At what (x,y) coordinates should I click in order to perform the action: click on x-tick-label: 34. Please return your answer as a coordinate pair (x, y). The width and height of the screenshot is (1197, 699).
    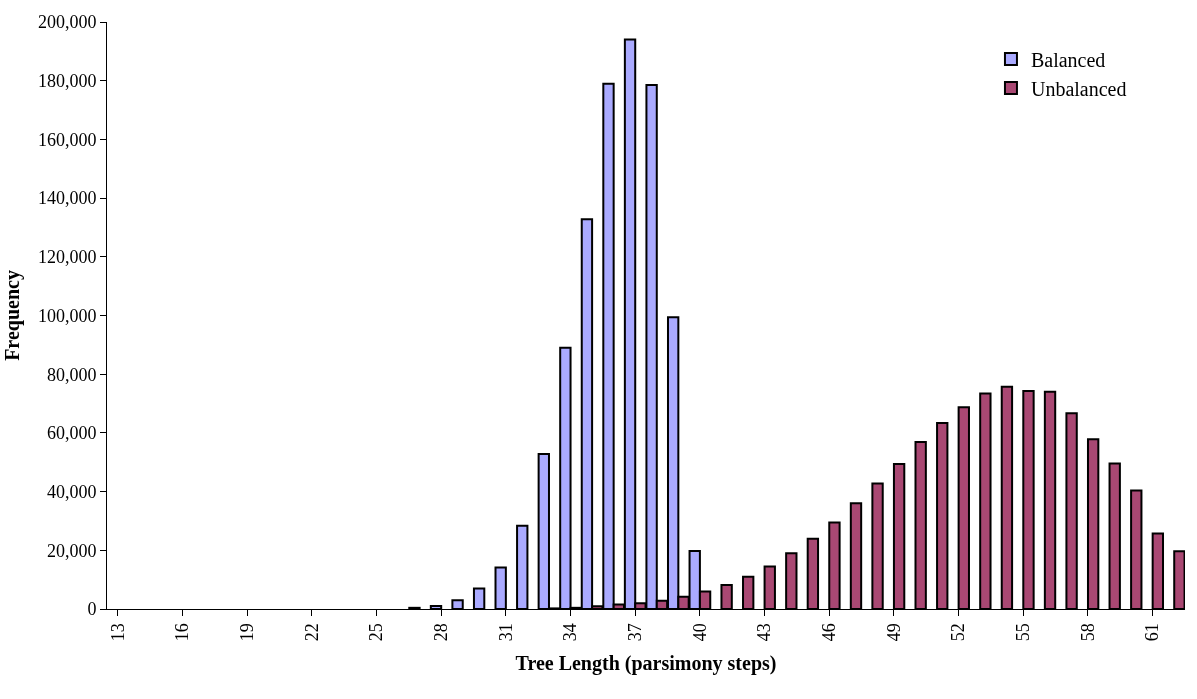
    Looking at the image, I should click on (570, 632).